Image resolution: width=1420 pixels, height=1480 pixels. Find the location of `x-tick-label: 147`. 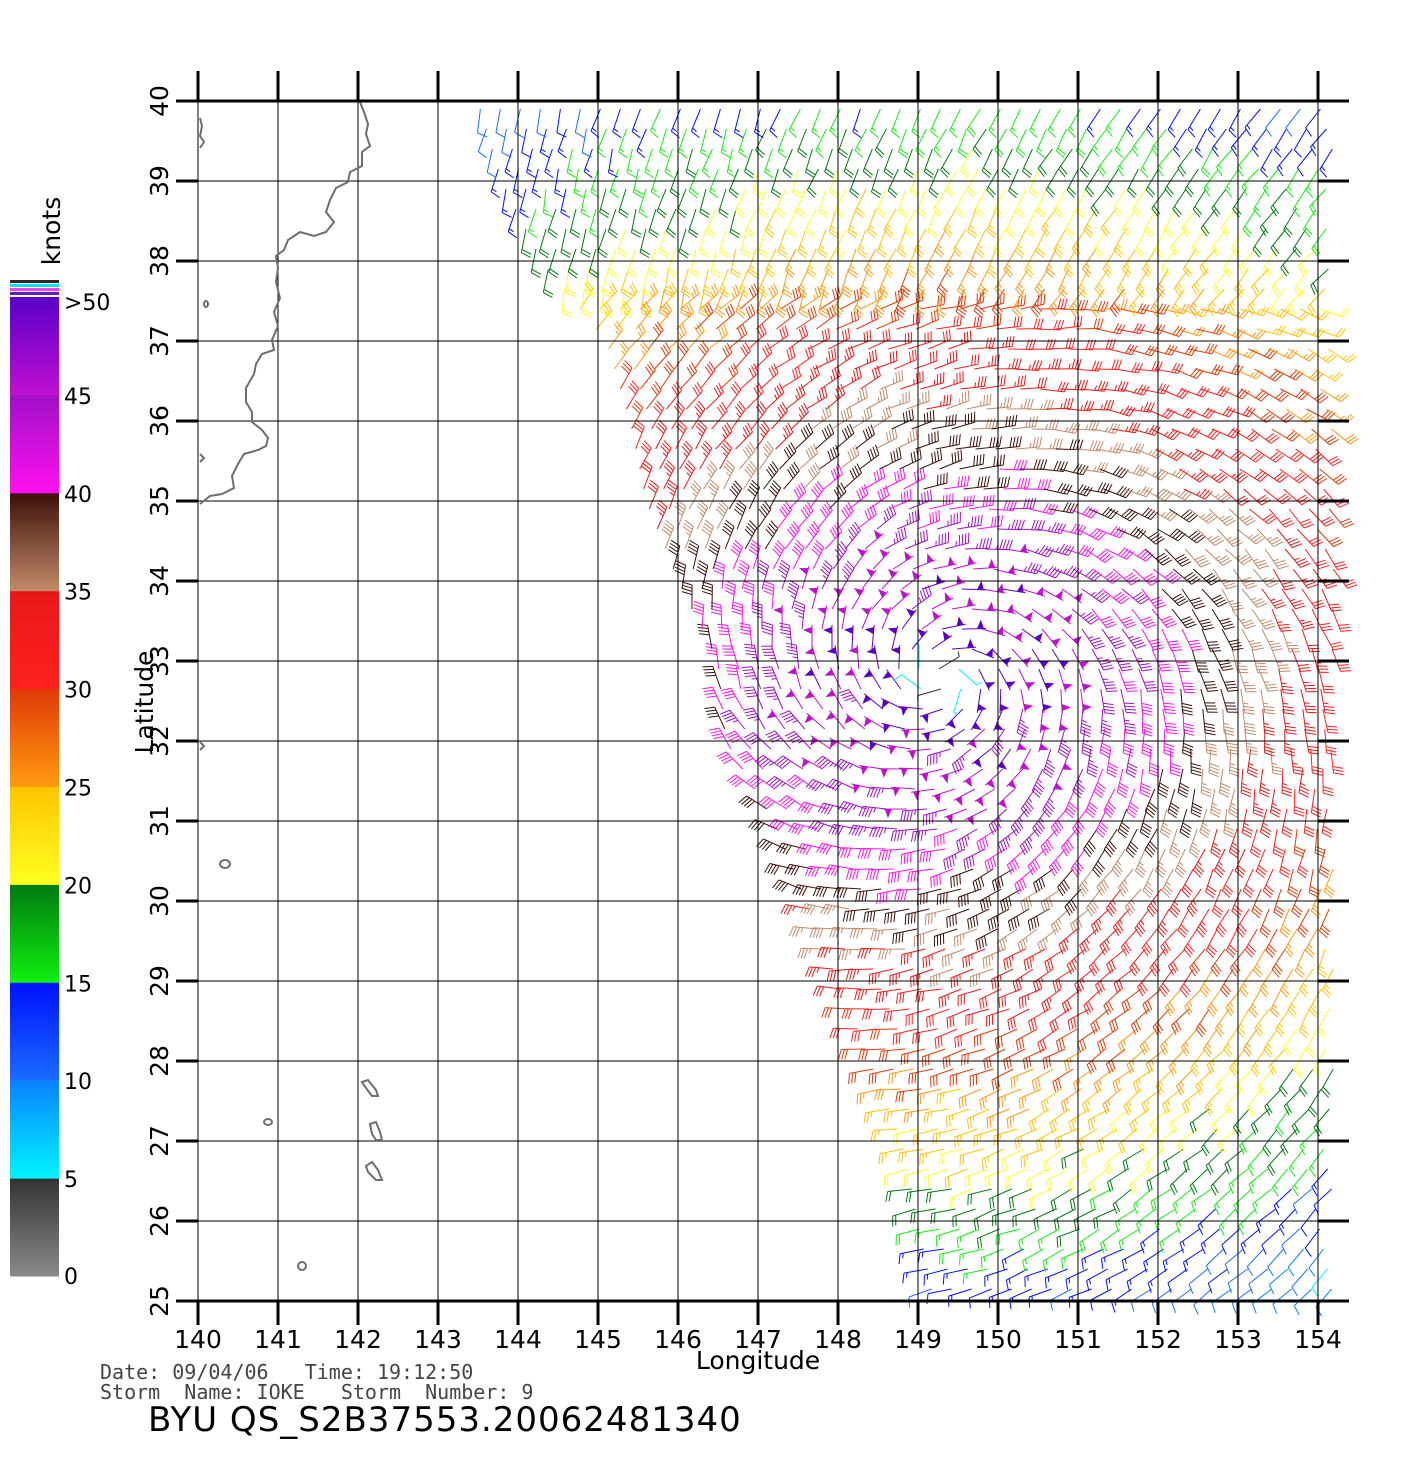

x-tick-label: 147 is located at coordinates (758, 1339).